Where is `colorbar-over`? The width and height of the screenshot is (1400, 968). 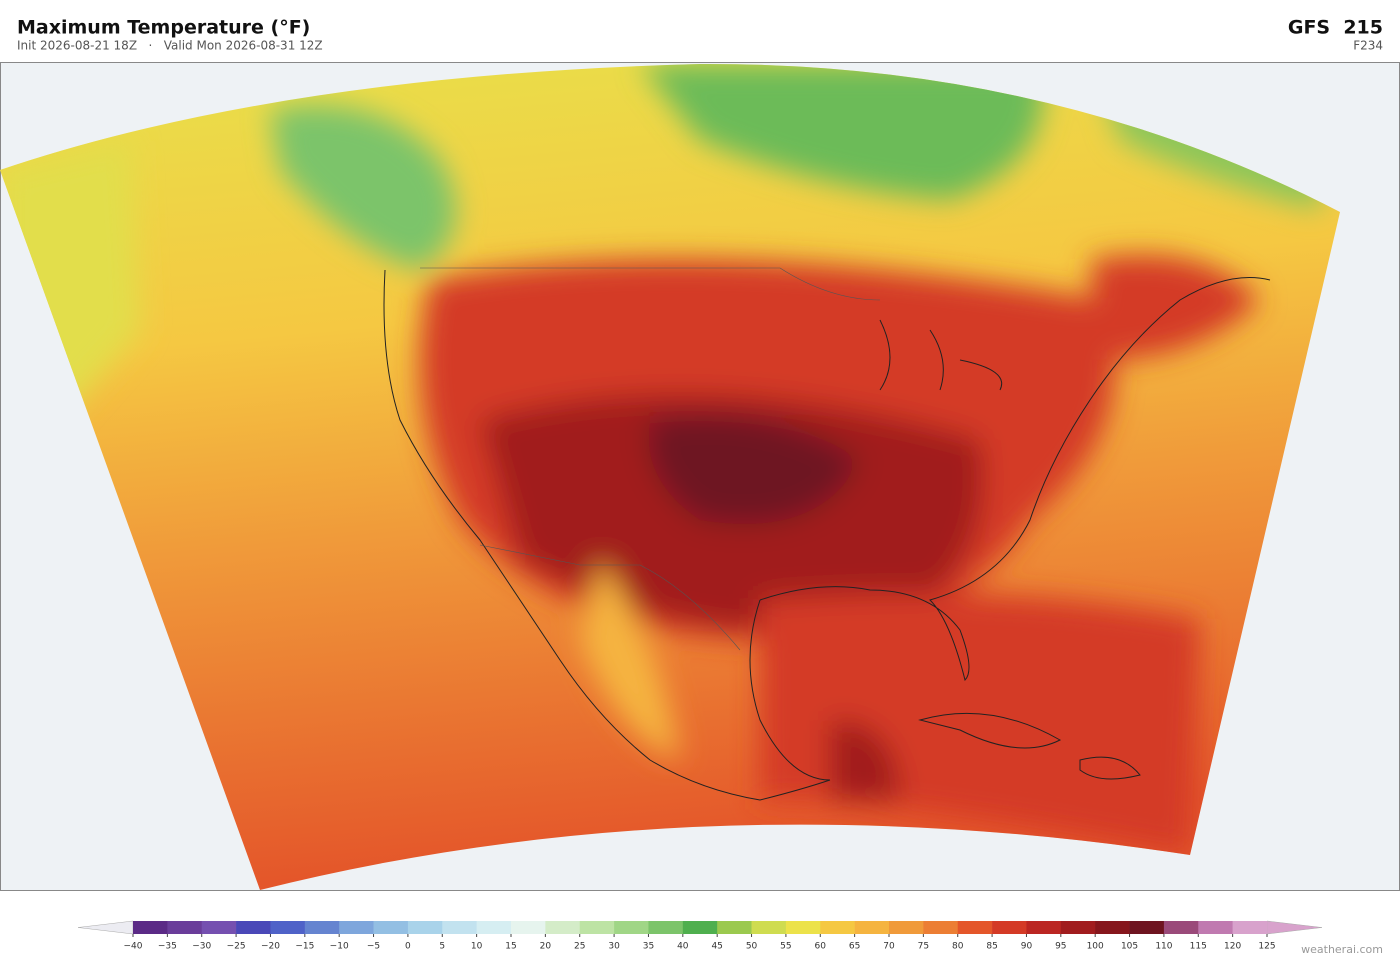 colorbar-over is located at coordinates (1294, 927).